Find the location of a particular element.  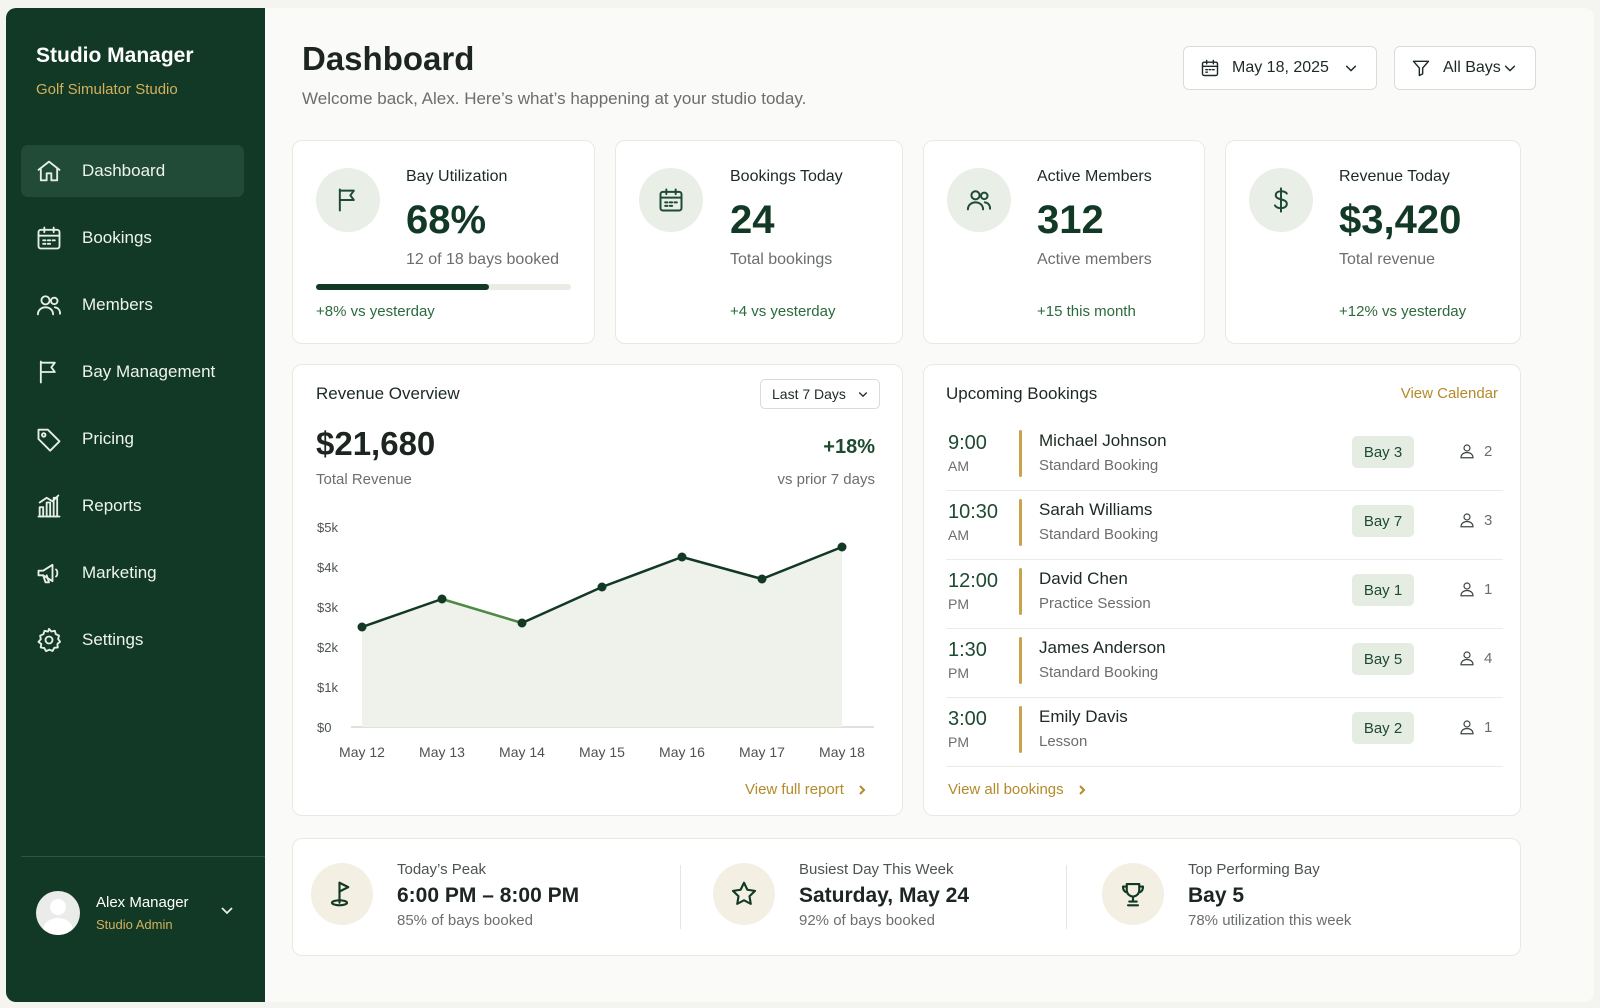

utilization-progress-bar is located at coordinates (443, 287).